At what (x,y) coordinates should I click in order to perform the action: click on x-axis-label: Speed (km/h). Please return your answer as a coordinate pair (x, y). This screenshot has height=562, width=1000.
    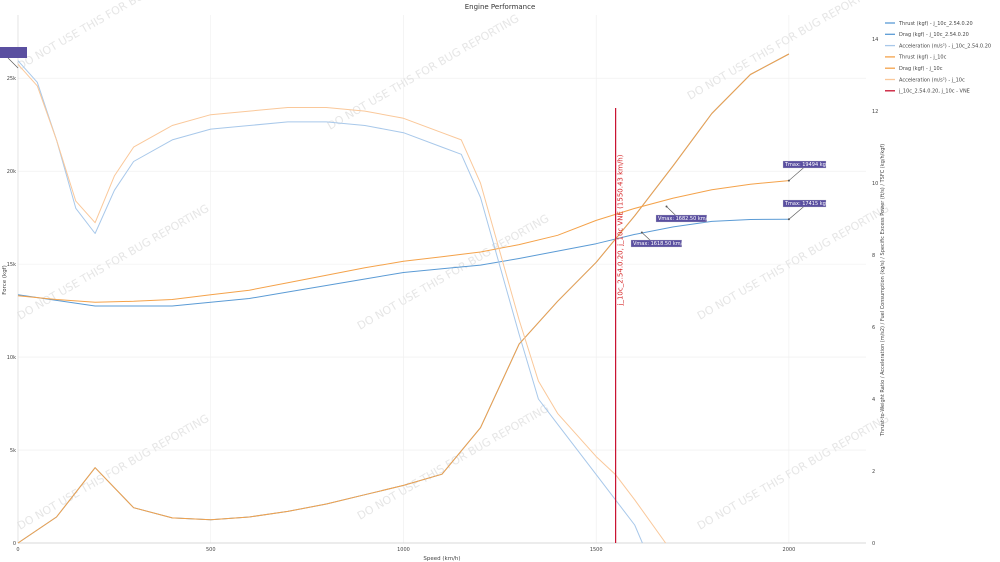
    Looking at the image, I should click on (441, 559).